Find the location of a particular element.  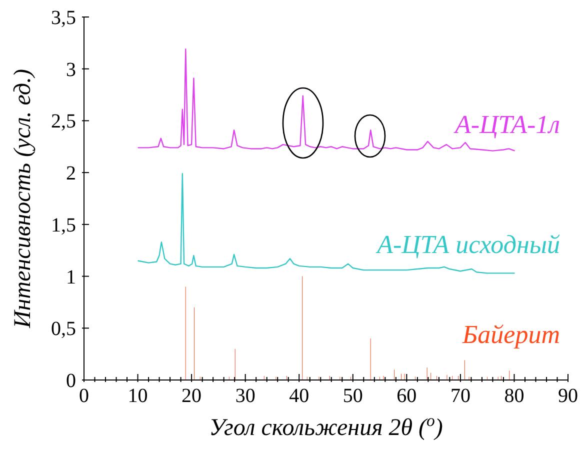

series-label: Байерит is located at coordinates (511, 335).